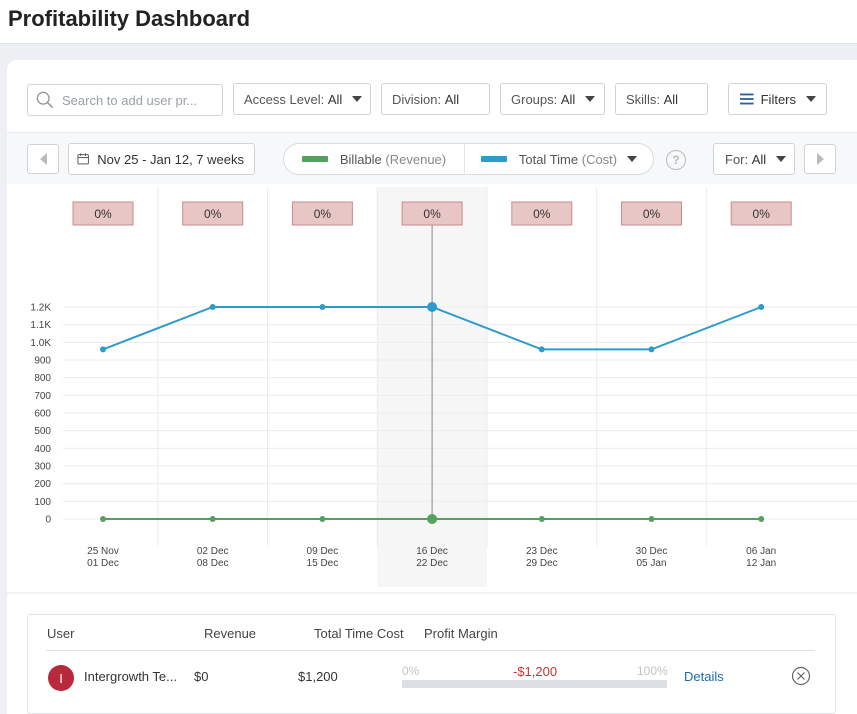  Describe the element at coordinates (137, 100) in the screenshot. I see `search-input` at that location.